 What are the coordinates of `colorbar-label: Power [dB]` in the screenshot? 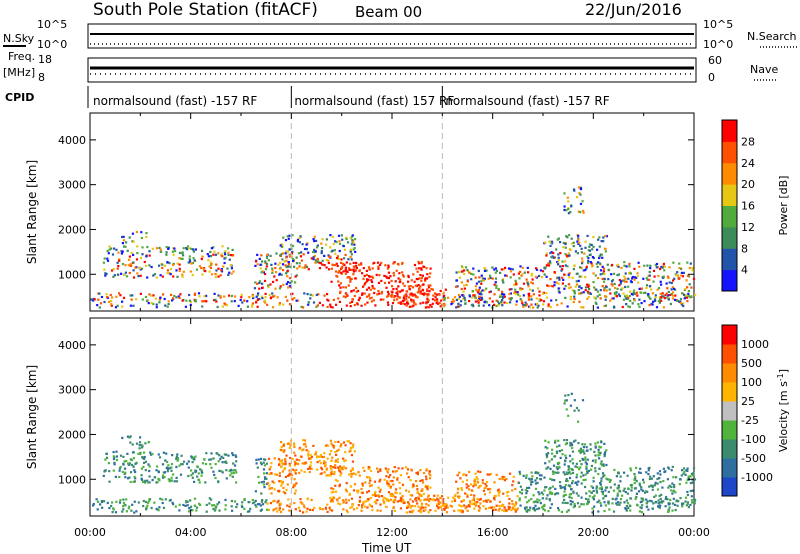 It's located at (783, 206).